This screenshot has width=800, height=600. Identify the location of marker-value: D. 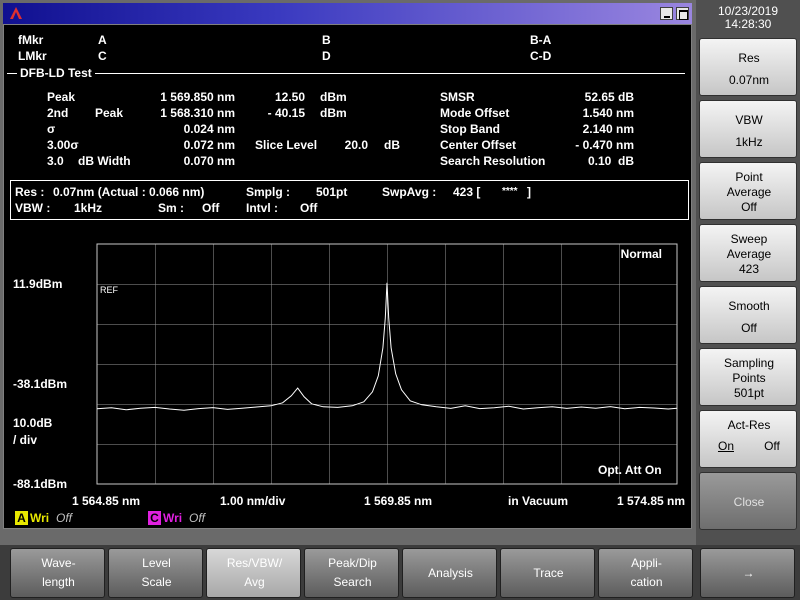
(326, 56).